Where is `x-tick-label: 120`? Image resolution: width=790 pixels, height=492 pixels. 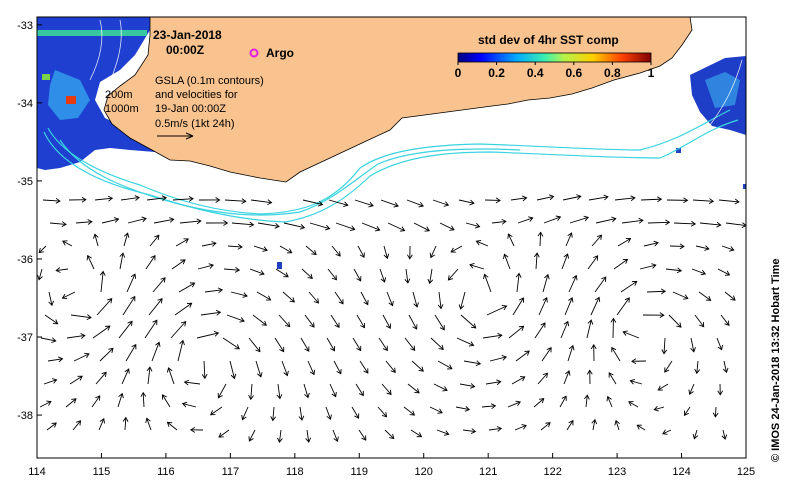 x-tick-label: 120 is located at coordinates (424, 472).